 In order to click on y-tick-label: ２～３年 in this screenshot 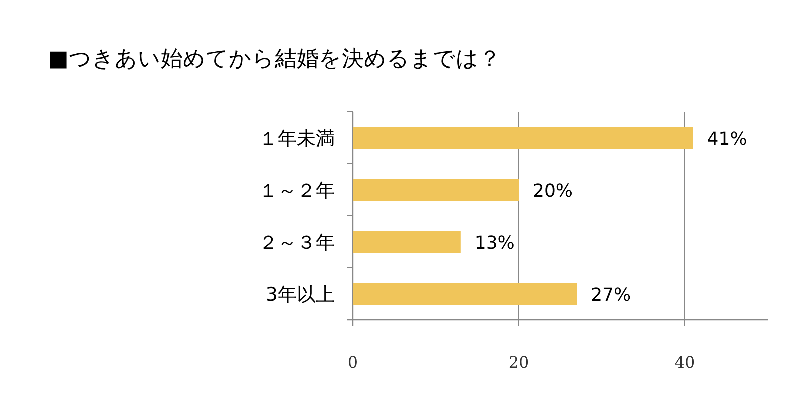, I will do `click(297, 243)`.